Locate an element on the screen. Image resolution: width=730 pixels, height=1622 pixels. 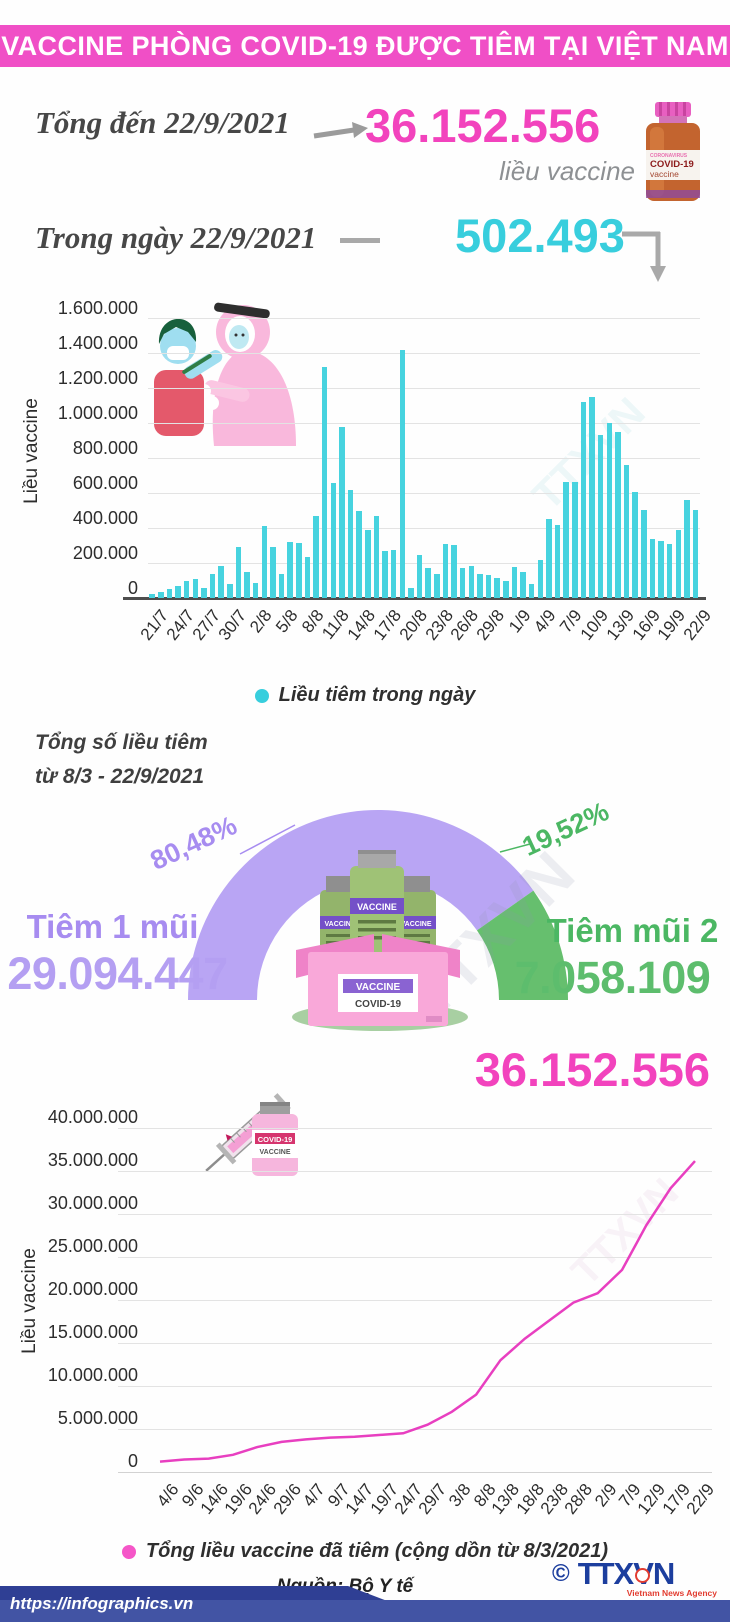
bar-legend: Liều tiêm trong ngày is located at coordinates (365, 695).